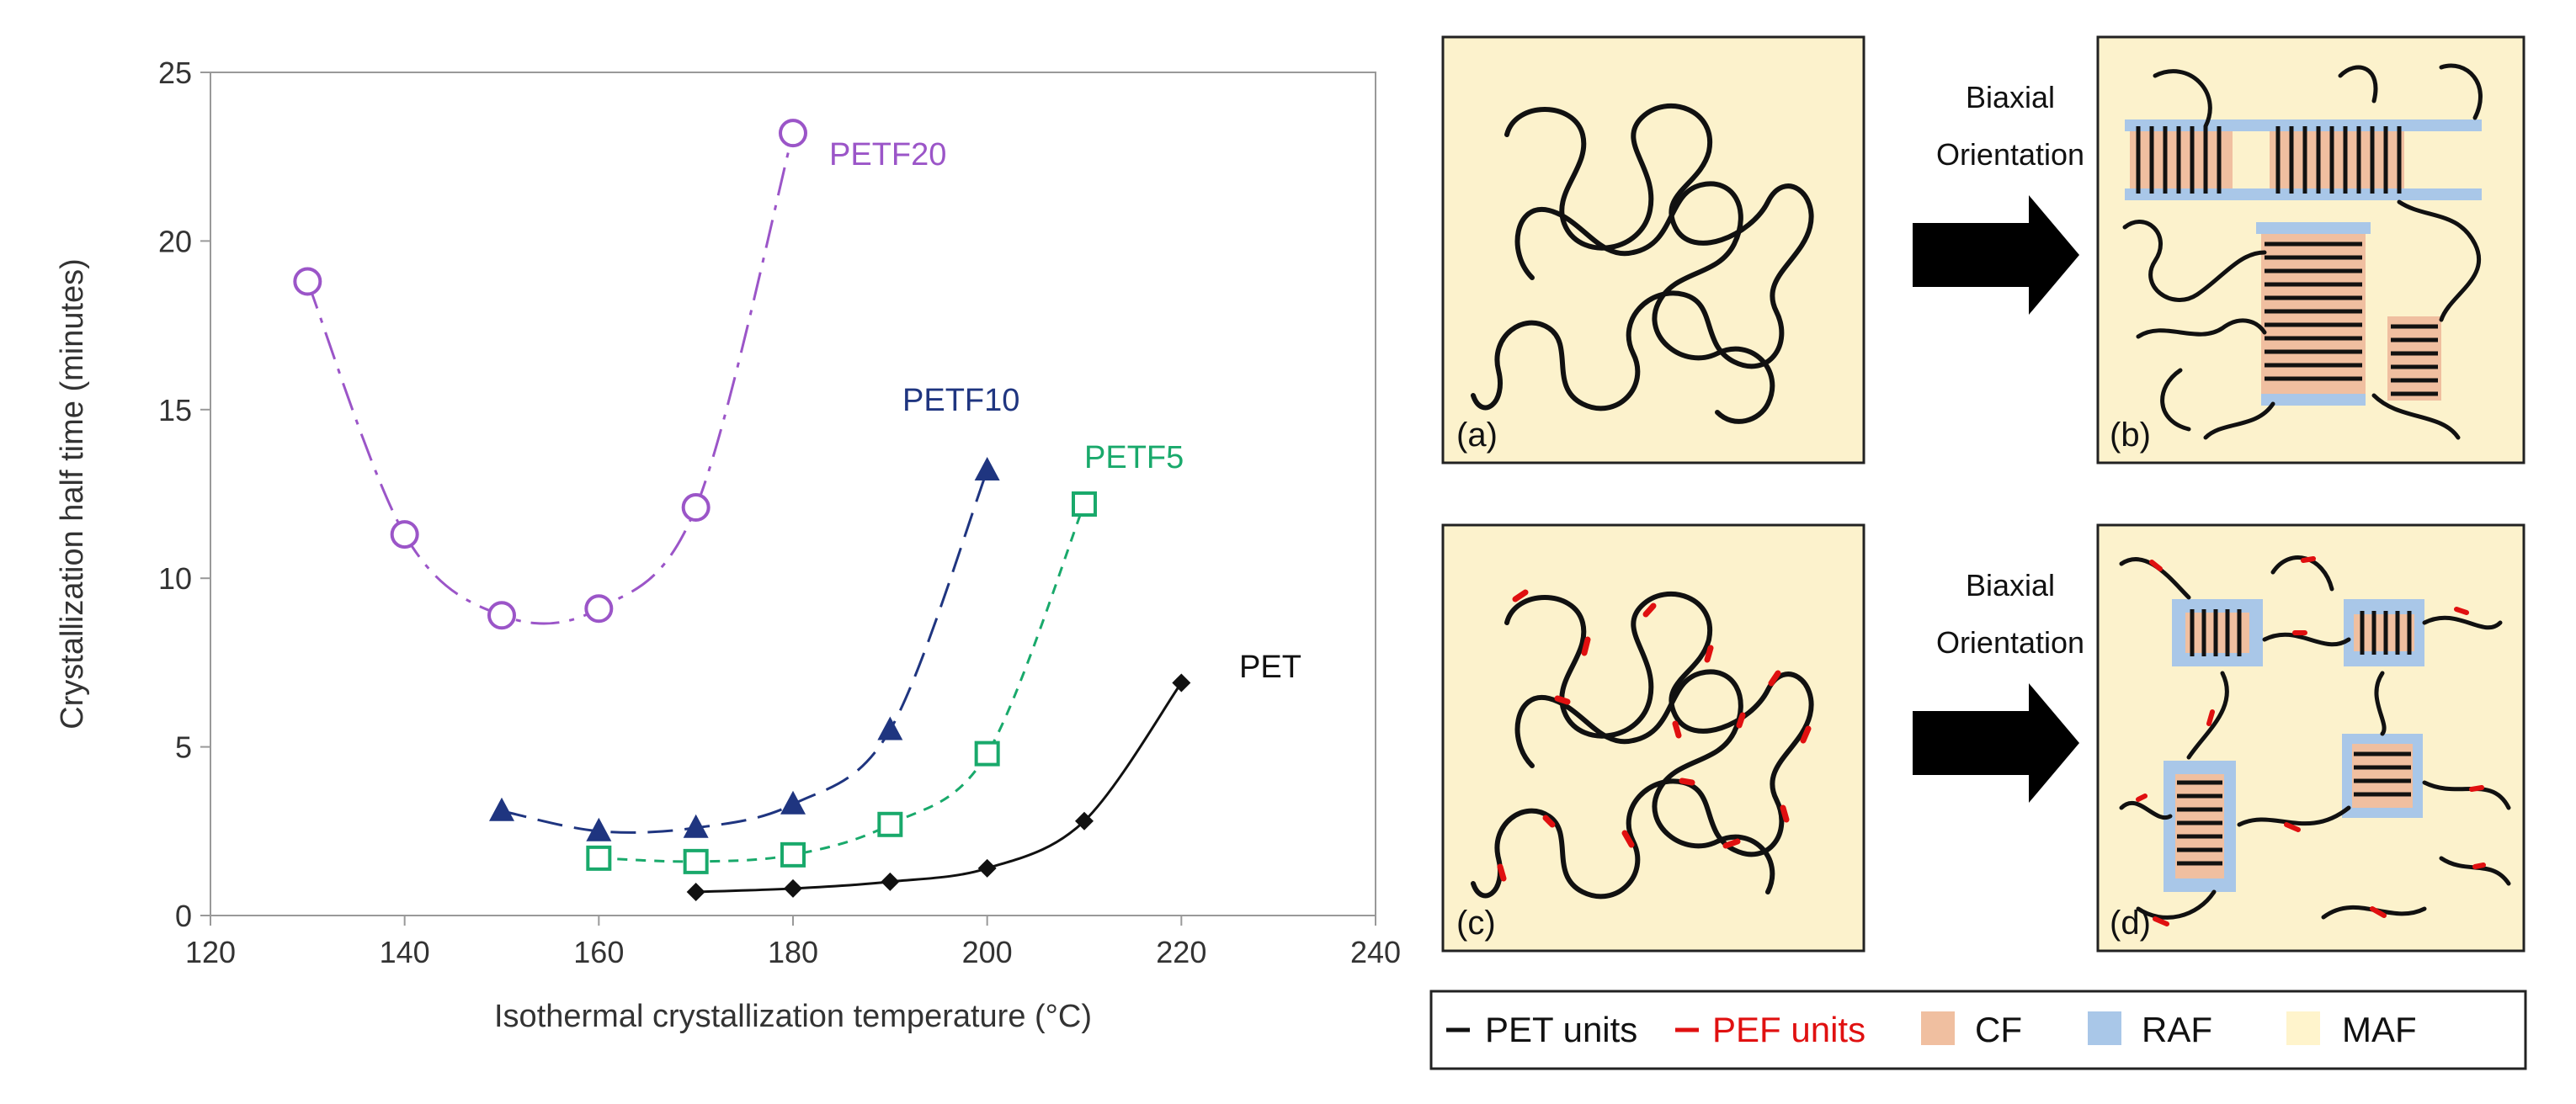  I want to click on y-tick-label: 25, so click(175, 73).